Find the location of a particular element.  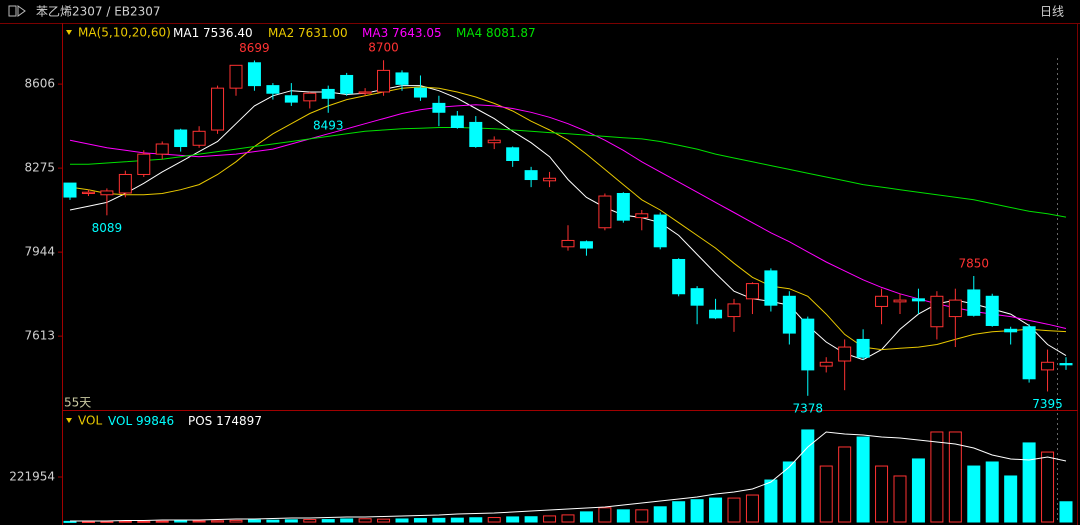

extreme-label: 8493 is located at coordinates (328, 125).